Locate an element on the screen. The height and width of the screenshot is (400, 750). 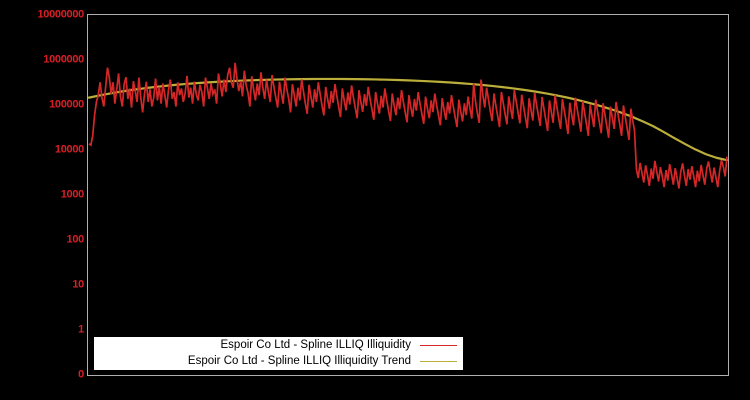
y-tick-label: 1000 is located at coordinates (72, 194).